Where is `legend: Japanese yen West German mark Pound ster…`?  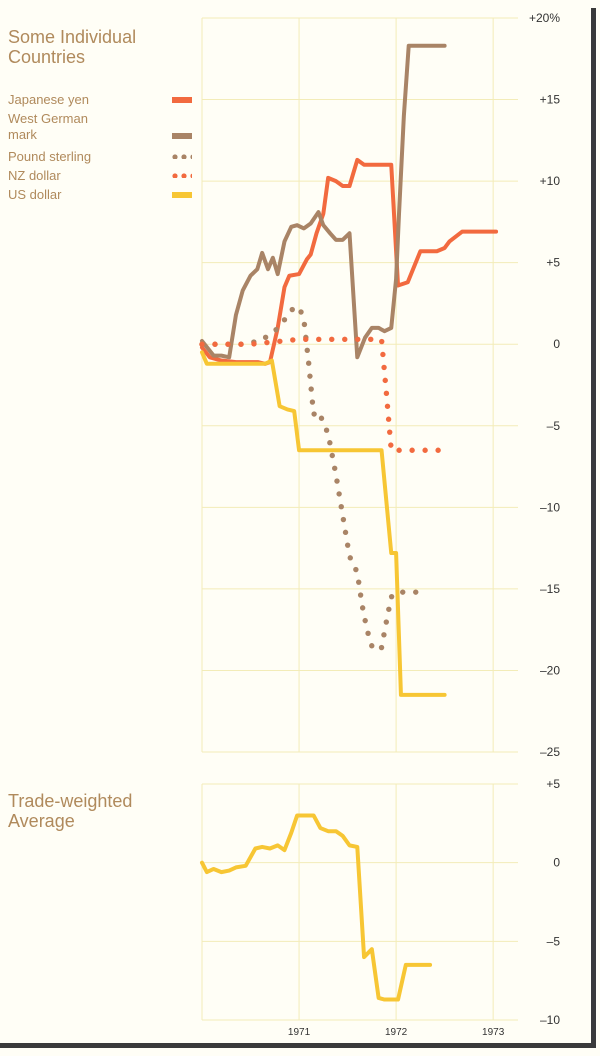 legend: Japanese yen West German mark Pound ster… is located at coordinates (103, 149).